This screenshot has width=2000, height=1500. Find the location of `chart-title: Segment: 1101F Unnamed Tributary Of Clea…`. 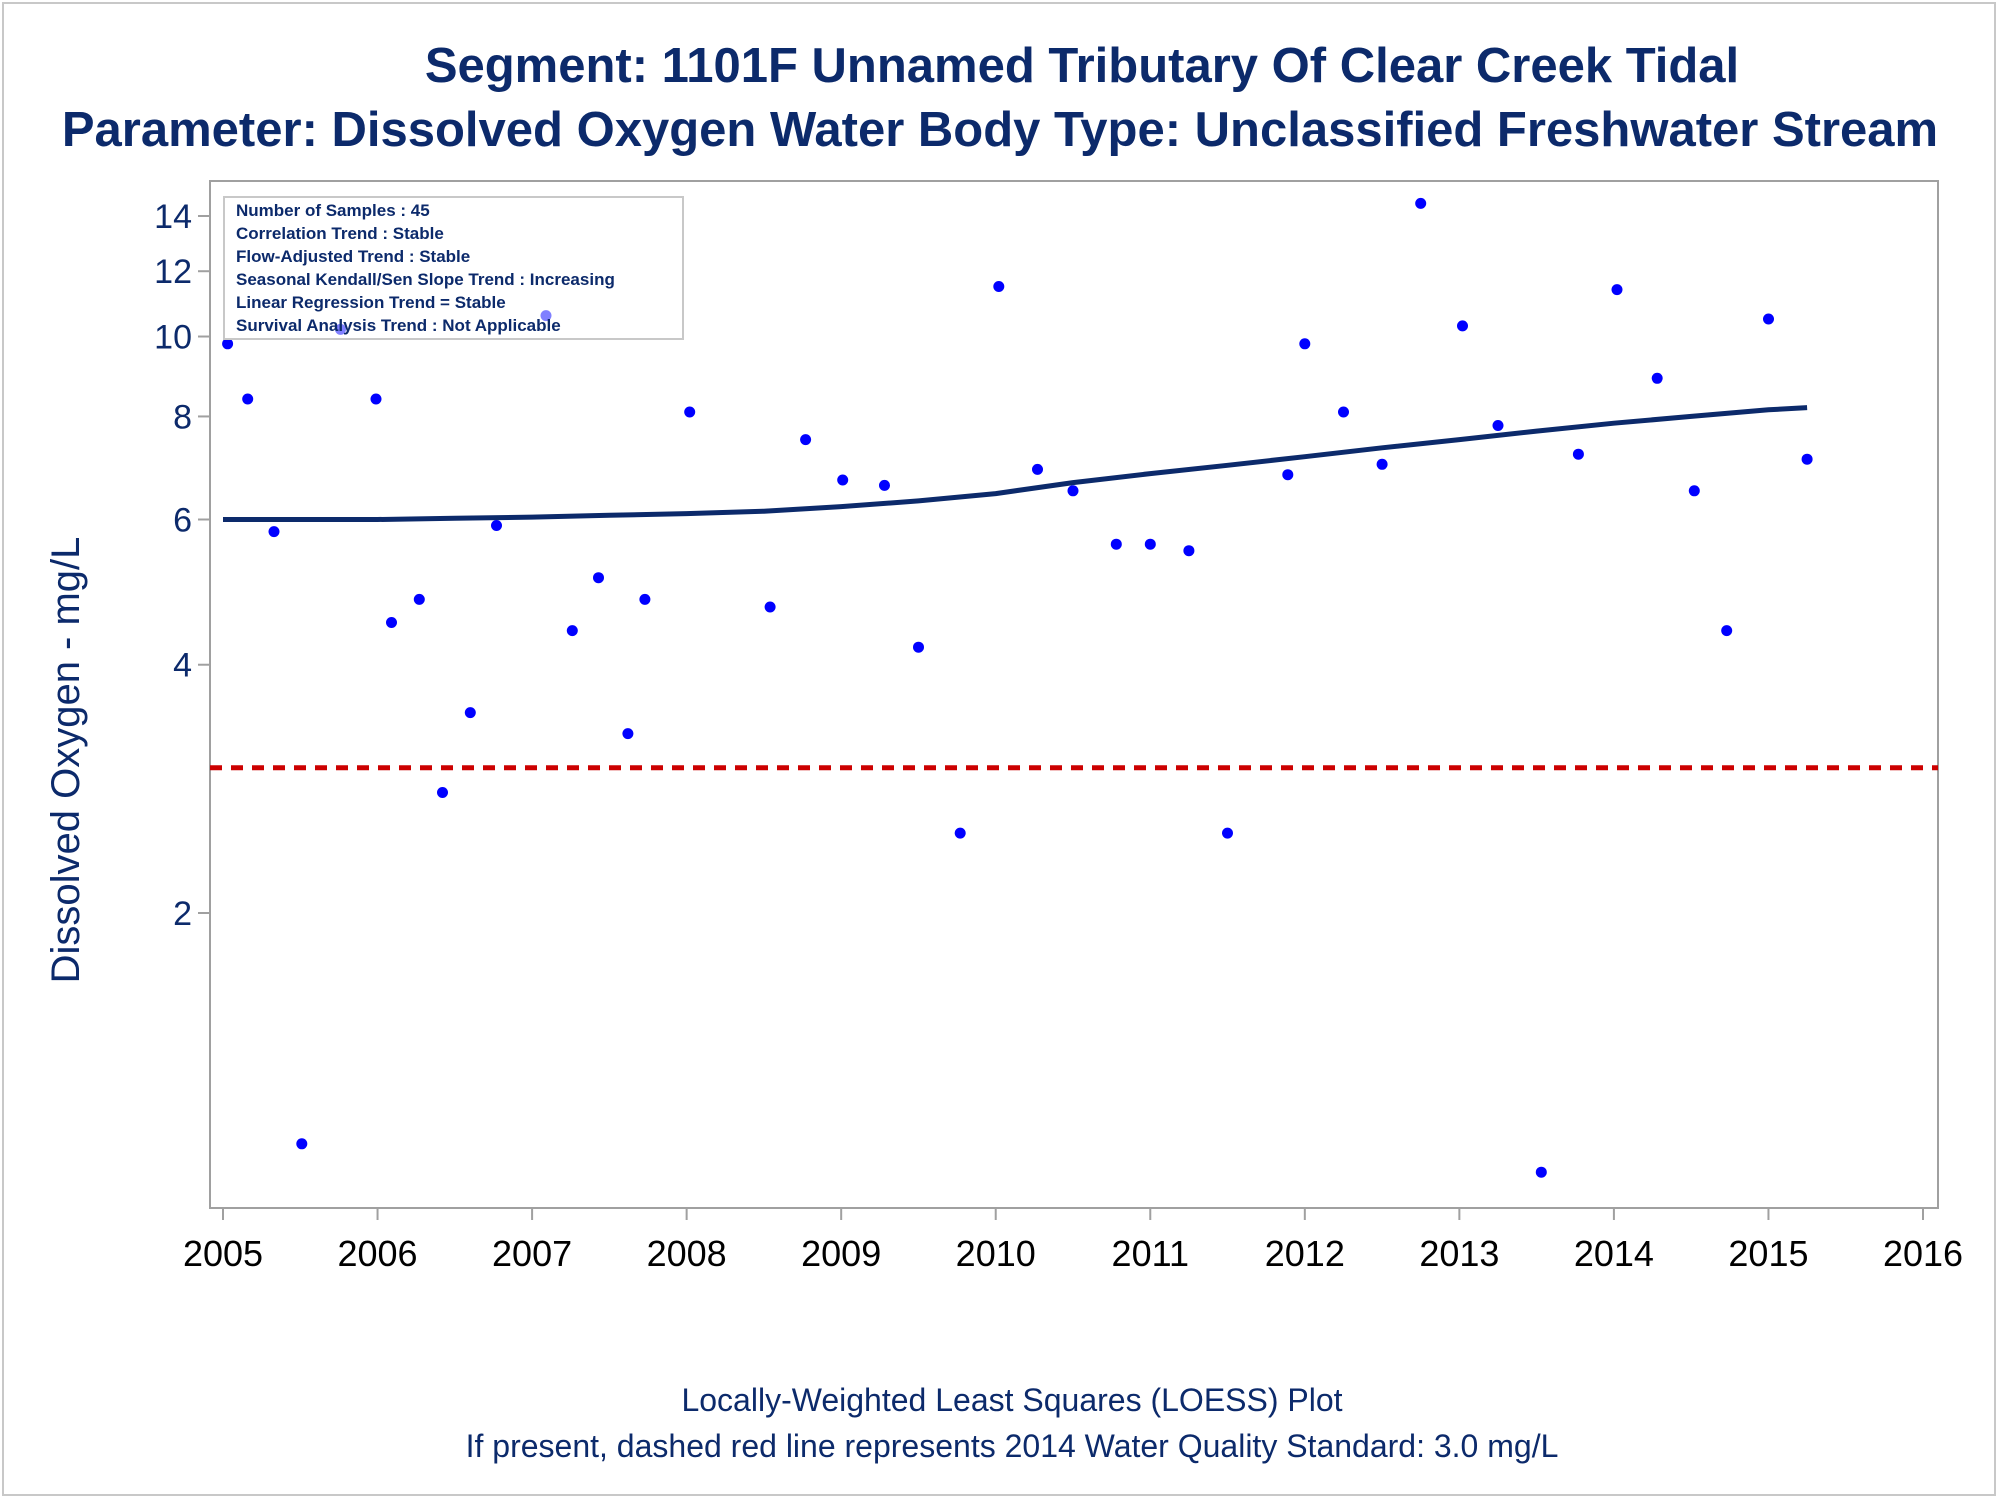

chart-title: Segment: 1101F Unnamed Tributary Of Clea… is located at coordinates (1082, 66).